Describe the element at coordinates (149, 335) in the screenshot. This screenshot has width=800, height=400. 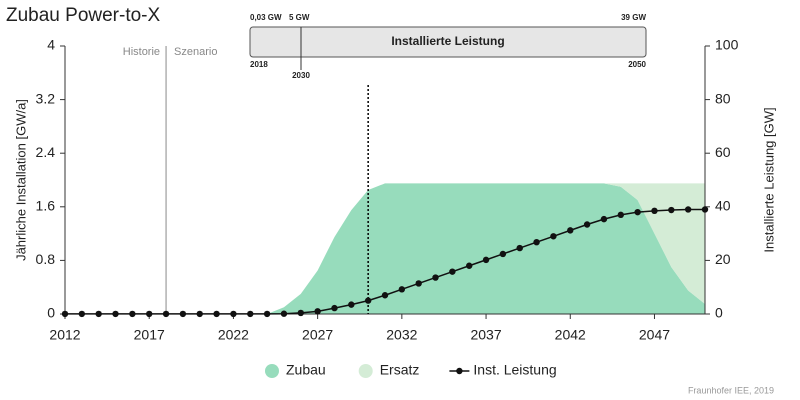
I see `x-tick-label: 2017` at that location.